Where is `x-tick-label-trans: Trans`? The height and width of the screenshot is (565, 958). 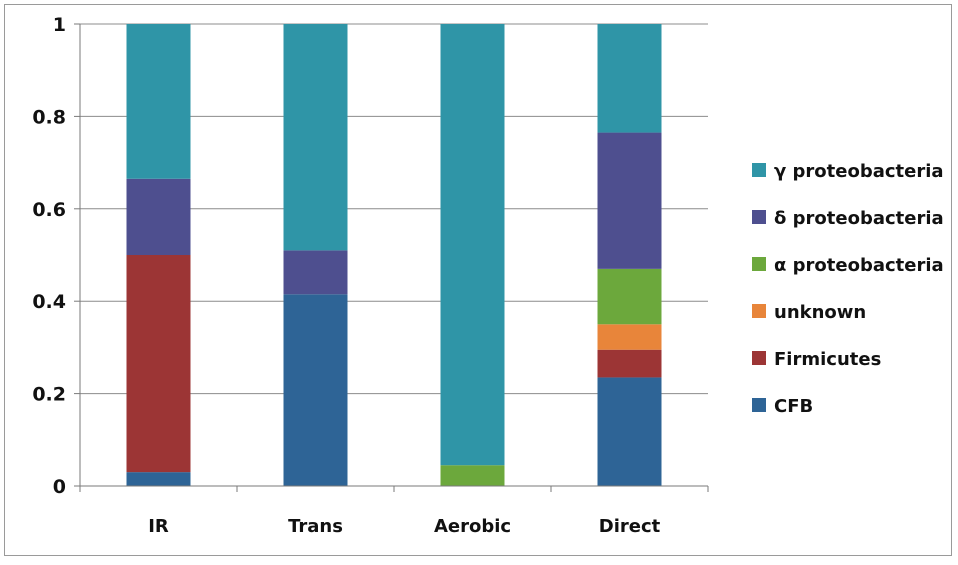 x-tick-label-trans: Trans is located at coordinates (315, 526).